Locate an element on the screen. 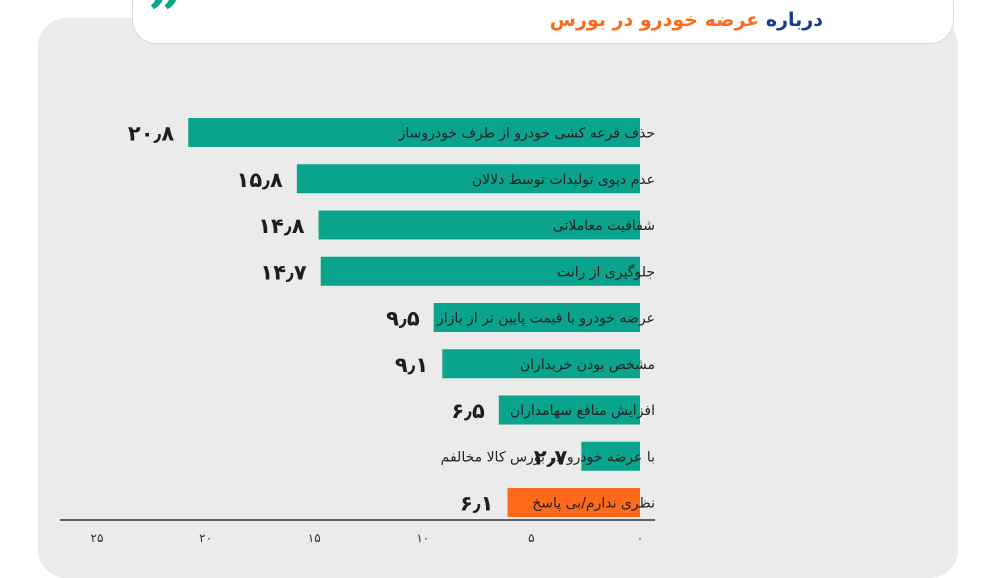 This screenshot has width=1000, height=578. category-label: با عرضه خودرو در بورس کالا مخالفم is located at coordinates (548, 457).